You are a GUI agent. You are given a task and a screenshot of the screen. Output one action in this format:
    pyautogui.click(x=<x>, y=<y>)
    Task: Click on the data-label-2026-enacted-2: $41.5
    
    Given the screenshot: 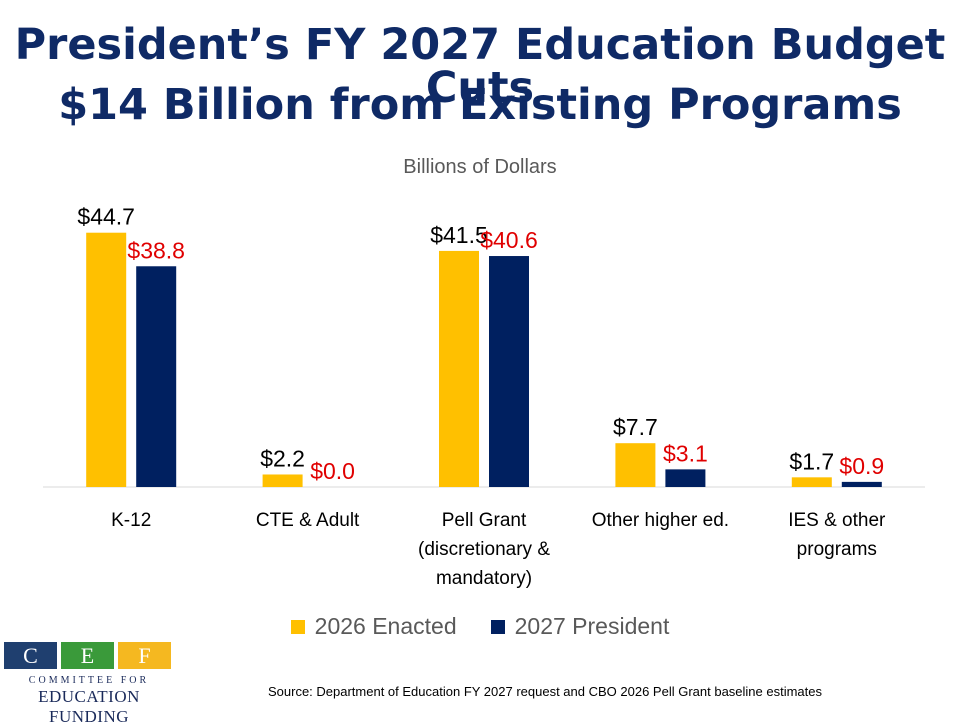 What is the action you would take?
    pyautogui.click(x=459, y=235)
    